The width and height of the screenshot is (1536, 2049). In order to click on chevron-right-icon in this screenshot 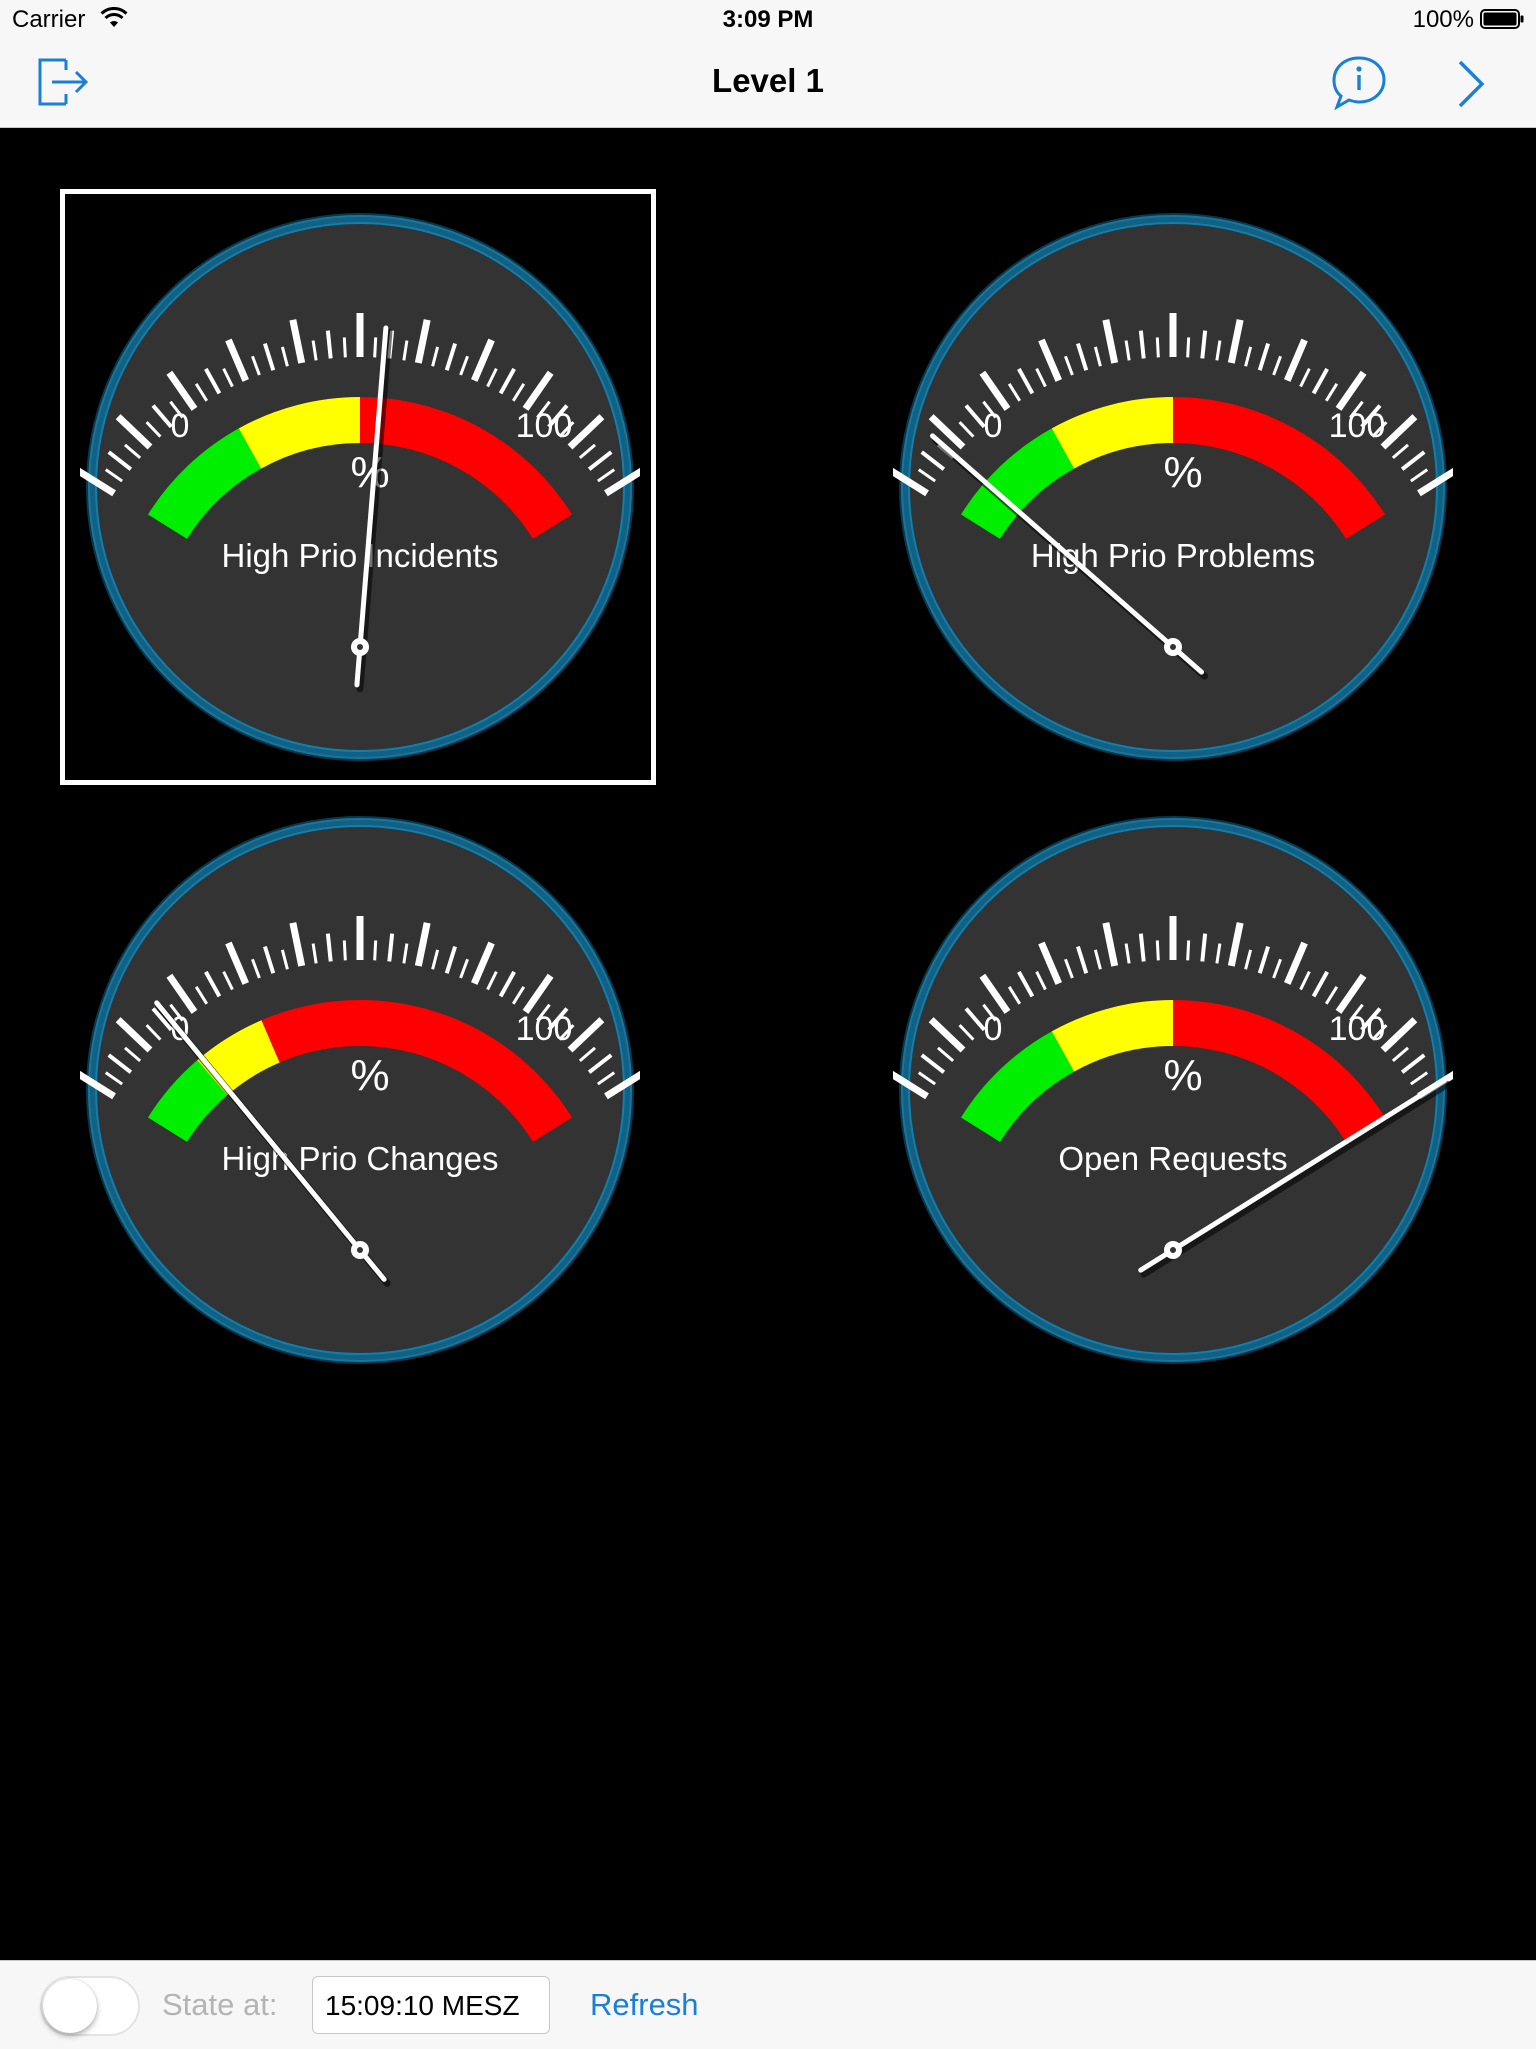, I will do `click(1470, 84)`.